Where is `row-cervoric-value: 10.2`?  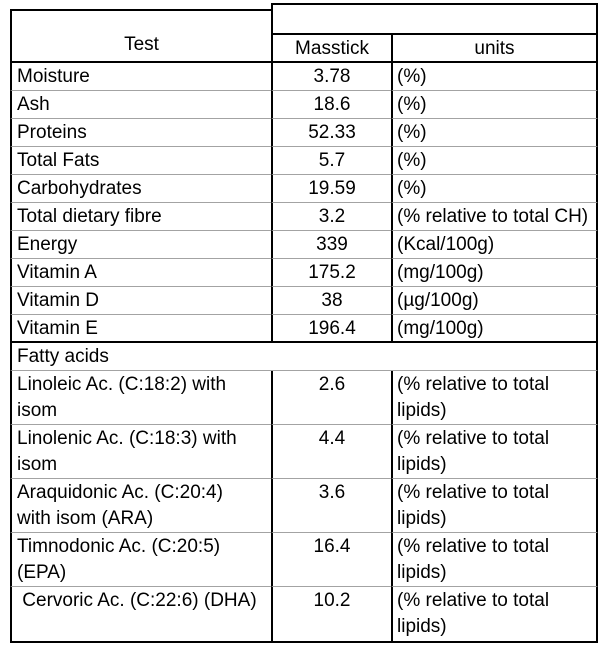 row-cervoric-value: 10.2 is located at coordinates (331, 614).